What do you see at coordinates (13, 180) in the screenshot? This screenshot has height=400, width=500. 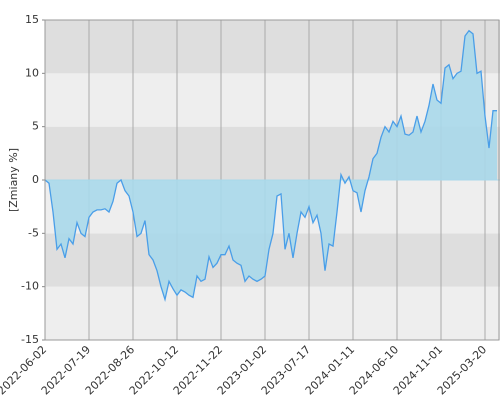 I see `y-axis-title: [Zmiany %]` at bounding box center [13, 180].